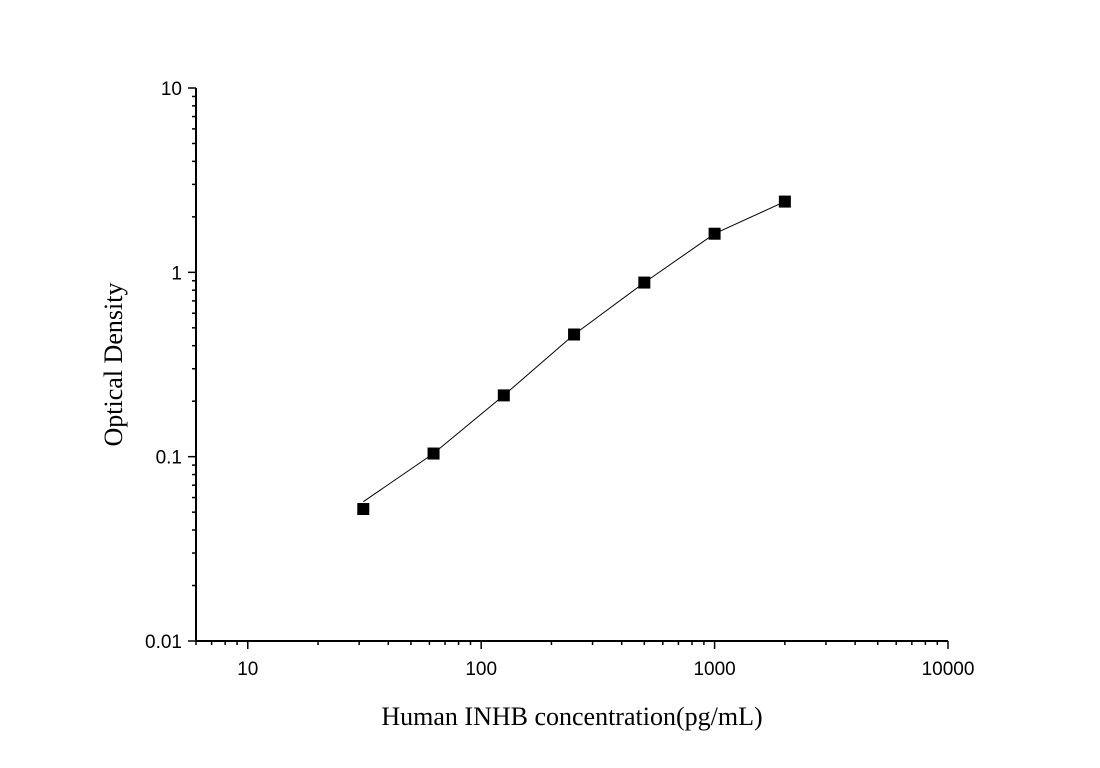 The image size is (1100, 768). I want to click on x-tick-label: 10000, so click(948, 669).